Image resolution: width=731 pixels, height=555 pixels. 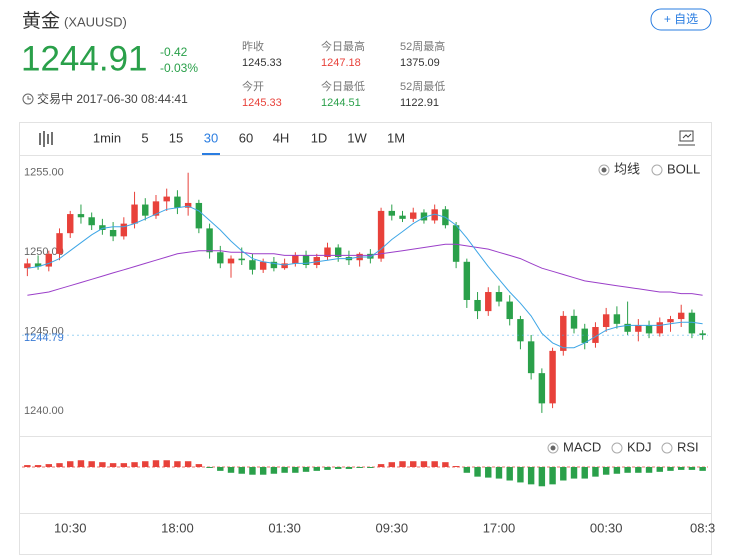 What do you see at coordinates (499, 527) in the screenshot?
I see `x-tick-label: 17:00` at bounding box center [499, 527].